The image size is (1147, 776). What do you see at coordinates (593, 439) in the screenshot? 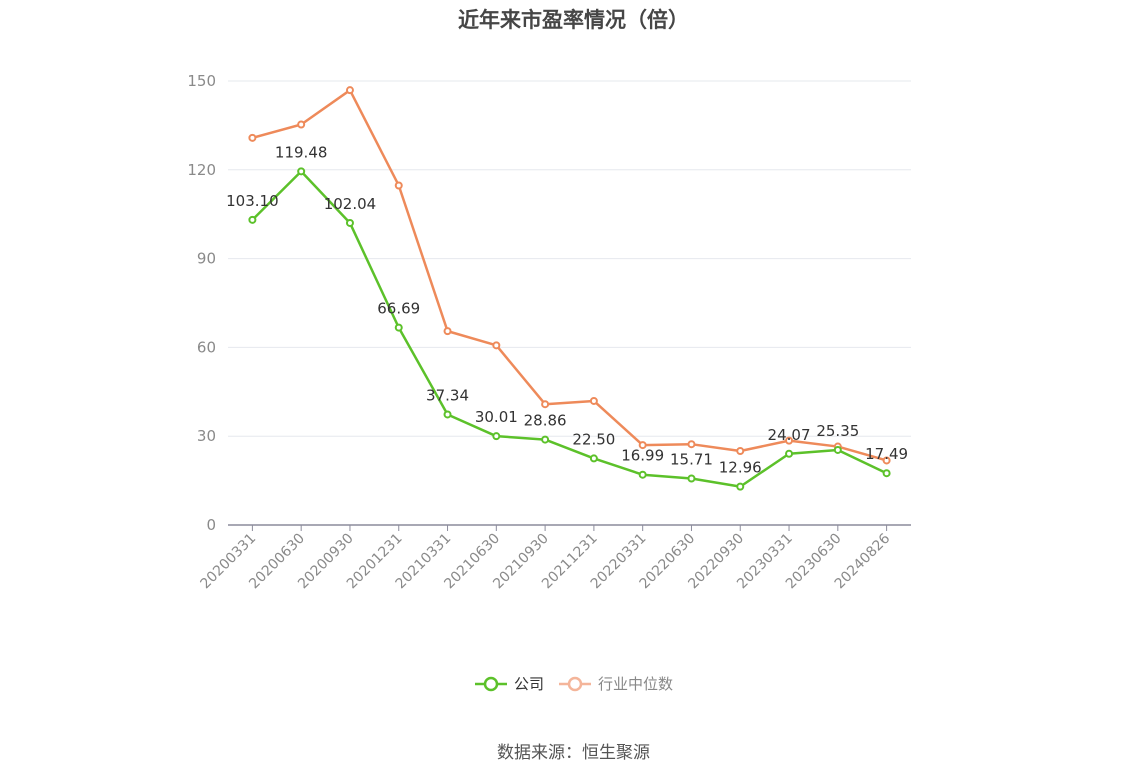
I see `company-data-label: 22.50` at bounding box center [593, 439].